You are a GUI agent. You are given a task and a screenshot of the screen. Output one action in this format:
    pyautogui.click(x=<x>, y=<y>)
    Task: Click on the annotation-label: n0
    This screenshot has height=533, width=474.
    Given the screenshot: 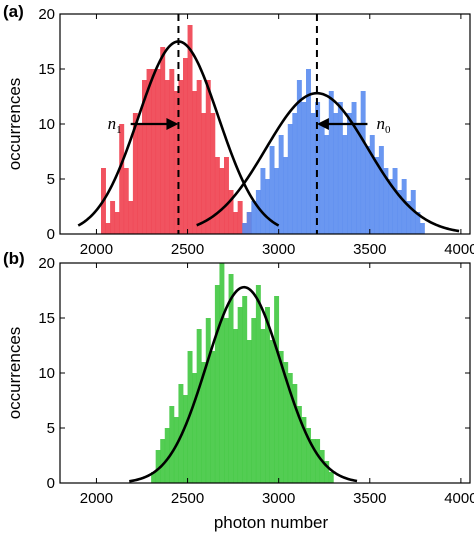 What is the action you would take?
    pyautogui.click(x=383, y=125)
    